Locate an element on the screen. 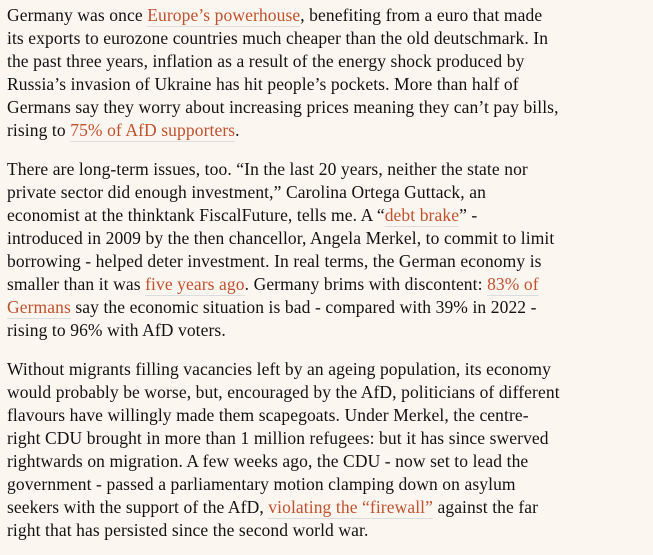  inline-link: Europe’s powerhouse is located at coordinates (224, 15).